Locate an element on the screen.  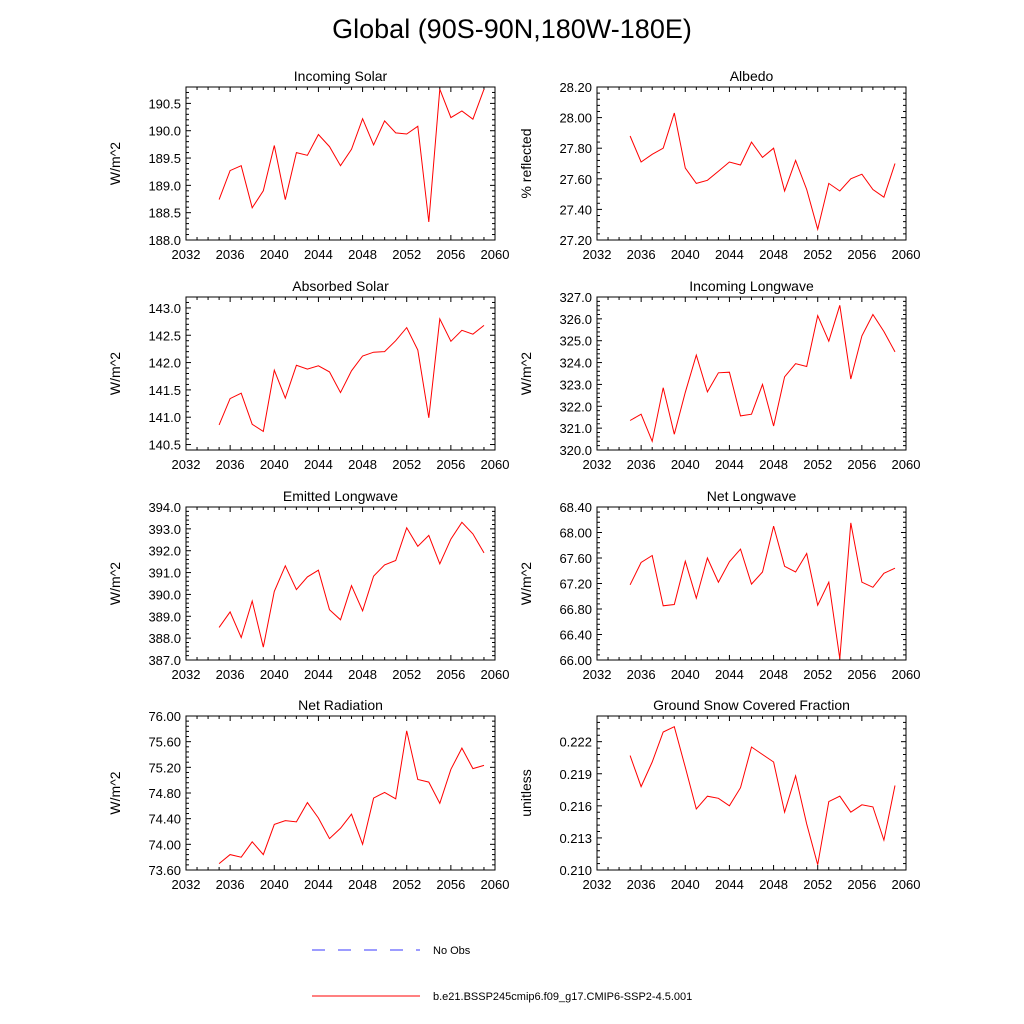
y-tick-label: 143.0 is located at coordinates (164, 308).